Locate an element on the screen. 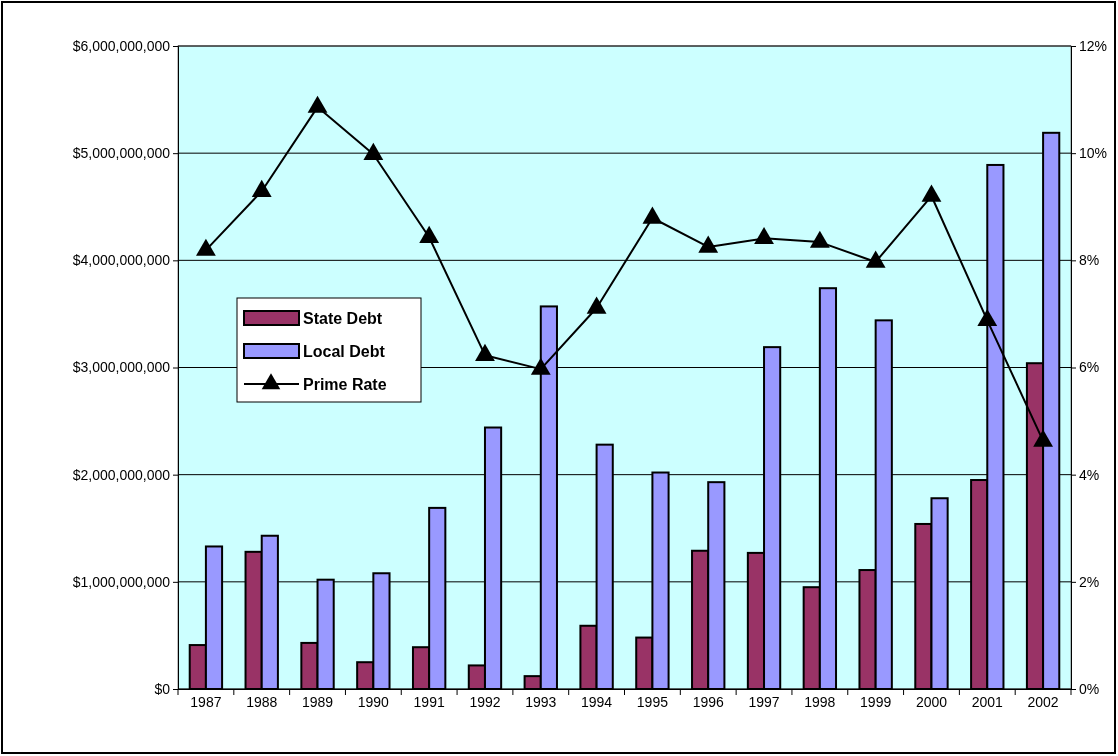 This screenshot has height=756, width=1118. y-tick-label: $4,000,000,000 is located at coordinates (121, 260).